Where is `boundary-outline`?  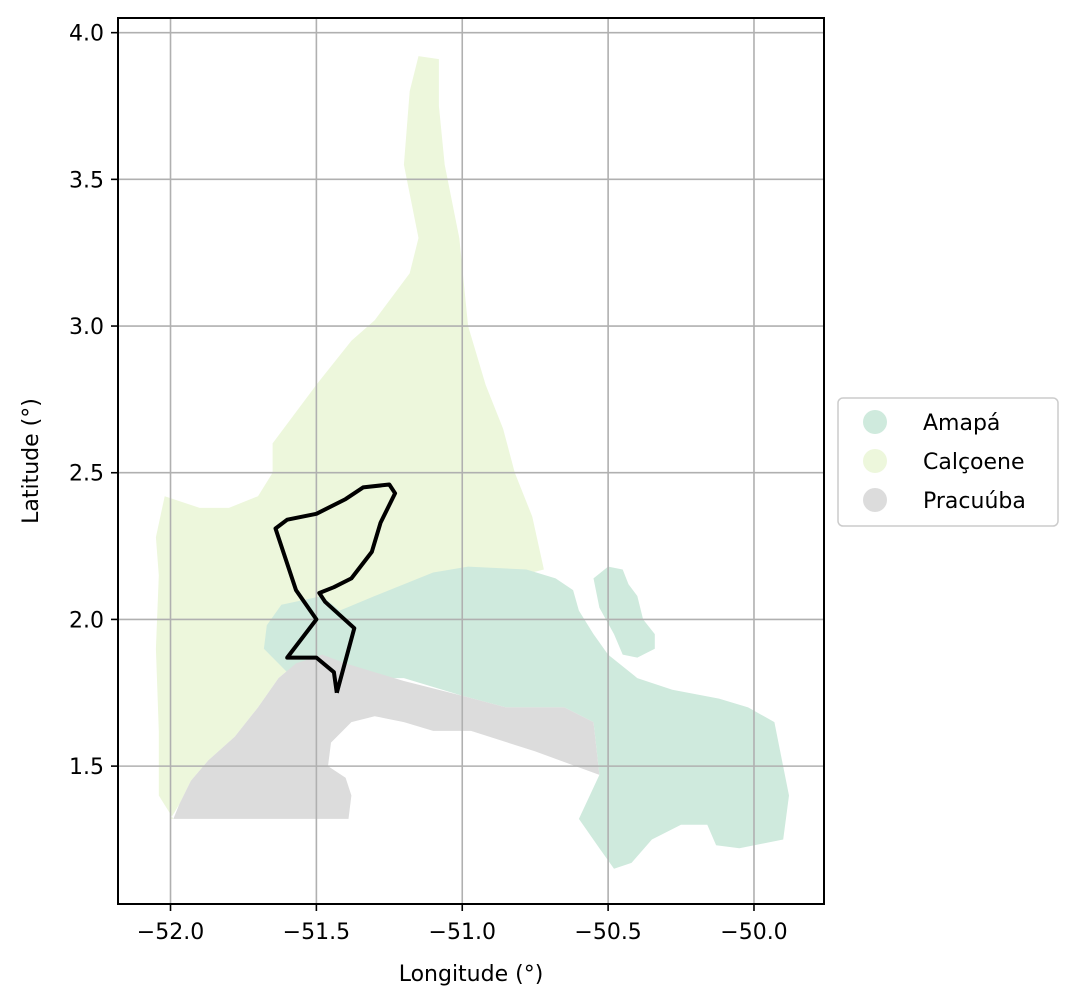 boundary-outline is located at coordinates (335, 588).